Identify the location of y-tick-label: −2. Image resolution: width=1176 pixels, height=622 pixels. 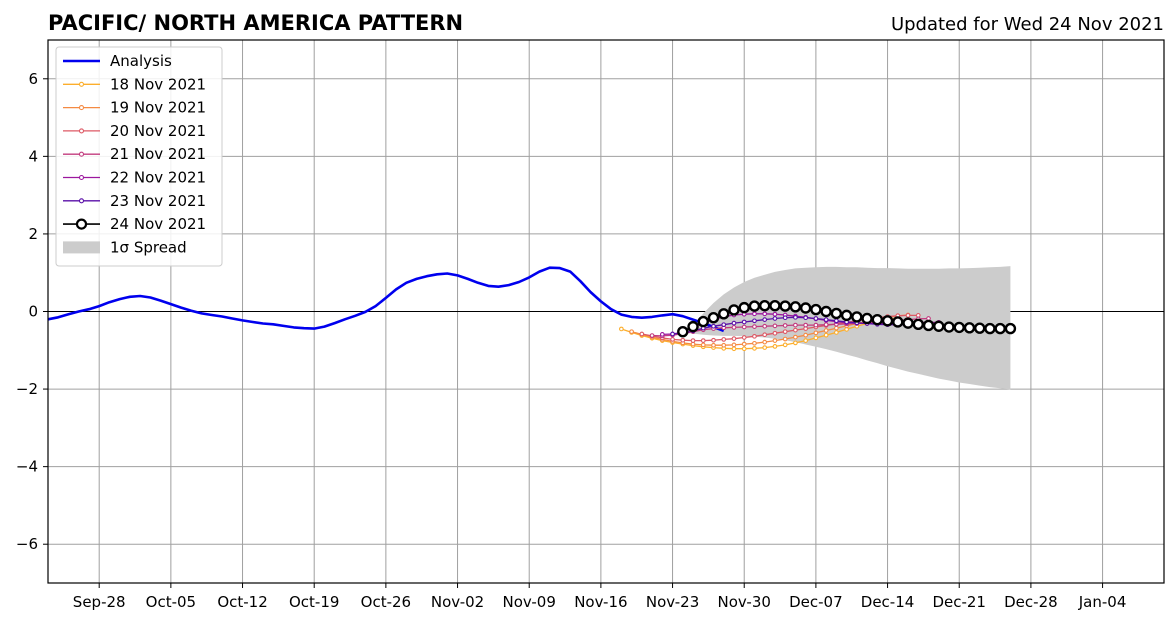
(27, 389).